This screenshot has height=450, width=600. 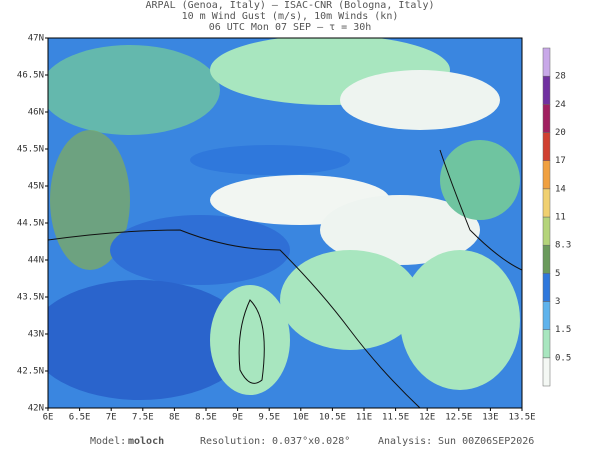 I want to click on colorbar-label: 20, so click(x=560, y=133).